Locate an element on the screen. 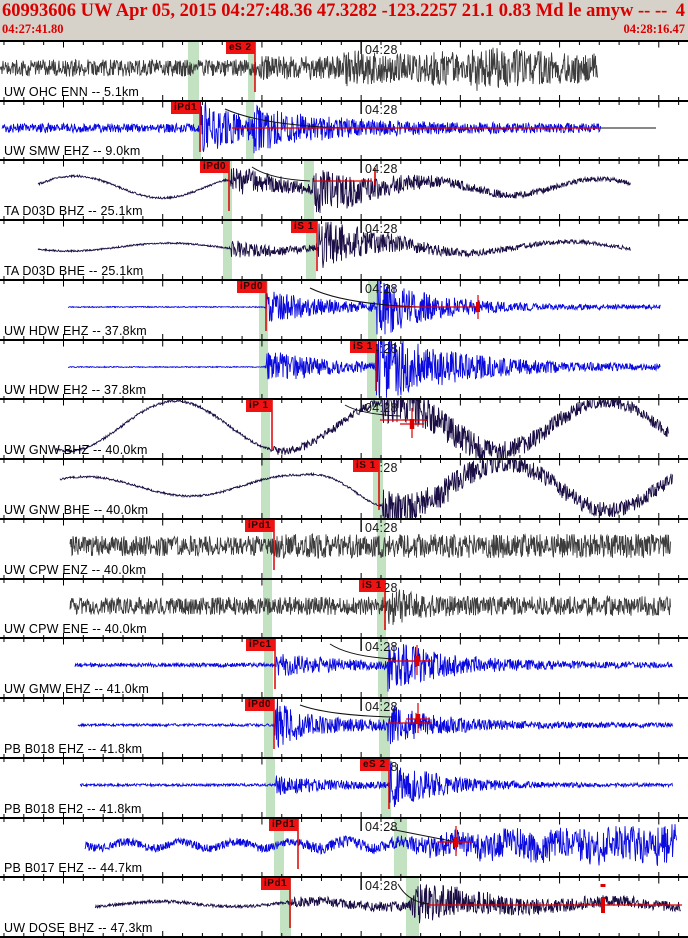 This screenshot has height=938, width=688. trace-panel: 04:28 iPd1 PB B017 EHZ -- 44.7km is located at coordinates (344, 846).